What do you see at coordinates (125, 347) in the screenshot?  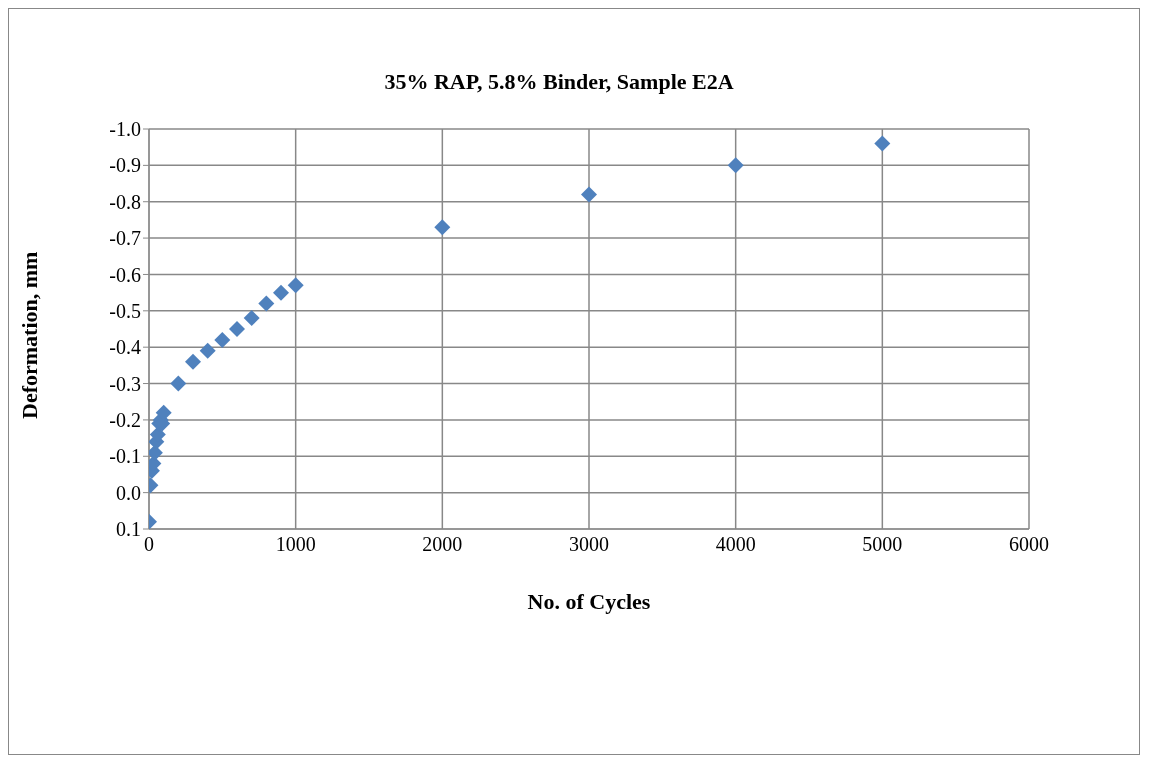 I see `y-tick-label: -0.4` at bounding box center [125, 347].